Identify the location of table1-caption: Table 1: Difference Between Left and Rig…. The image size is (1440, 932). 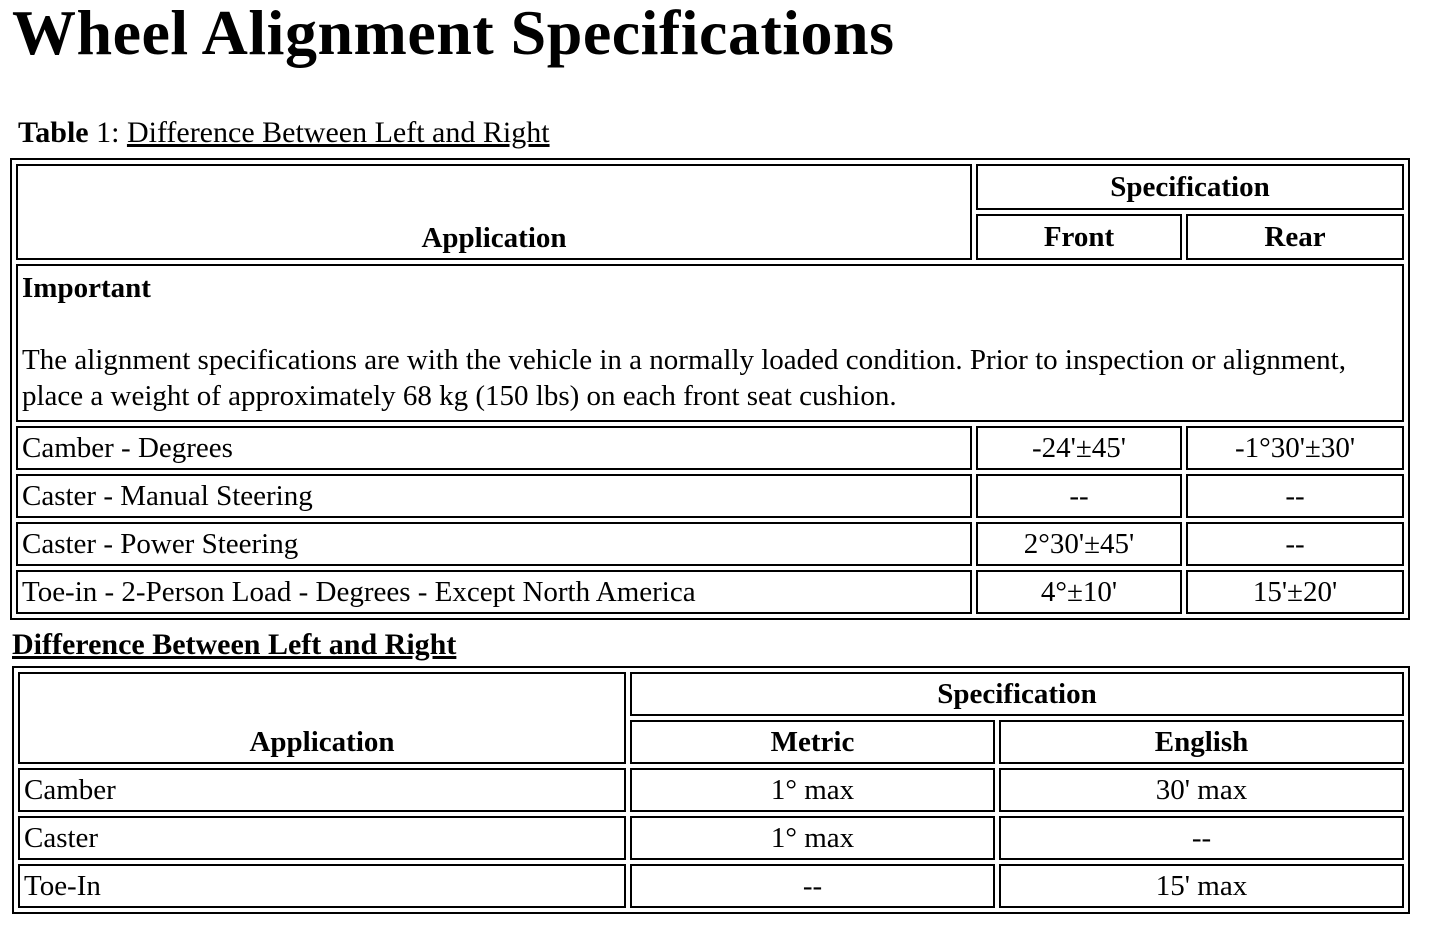
(284, 133).